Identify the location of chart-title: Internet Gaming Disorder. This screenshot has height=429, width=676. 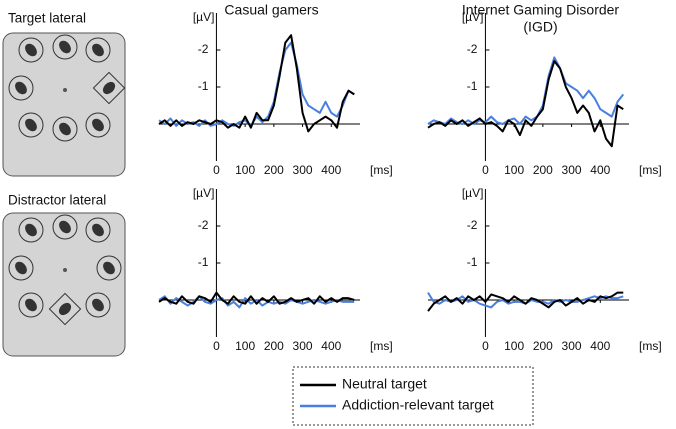
(541, 10).